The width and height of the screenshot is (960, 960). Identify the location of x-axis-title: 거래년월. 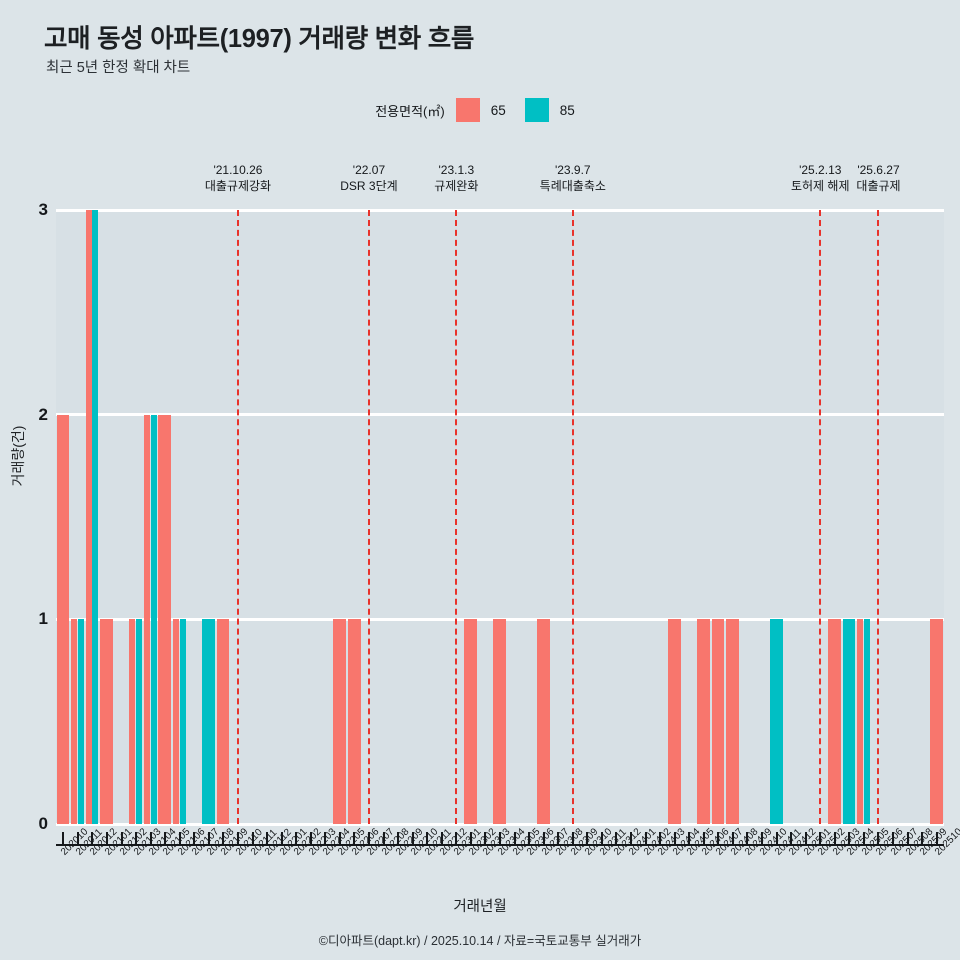
(480, 907).